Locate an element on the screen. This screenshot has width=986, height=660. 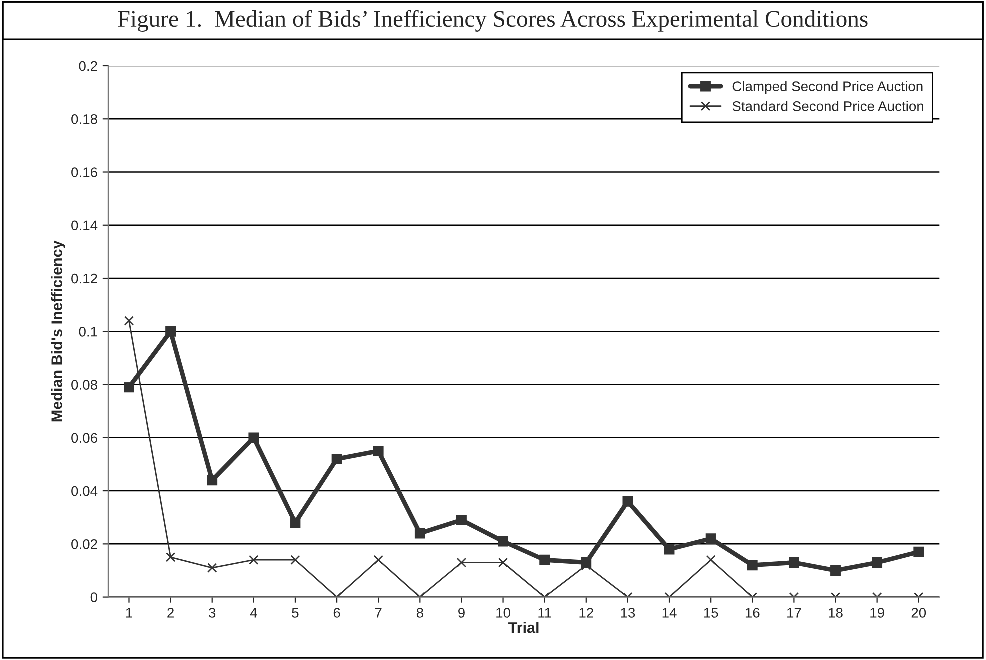
legend-label: Clamped Second Price Auction is located at coordinates (827, 87).